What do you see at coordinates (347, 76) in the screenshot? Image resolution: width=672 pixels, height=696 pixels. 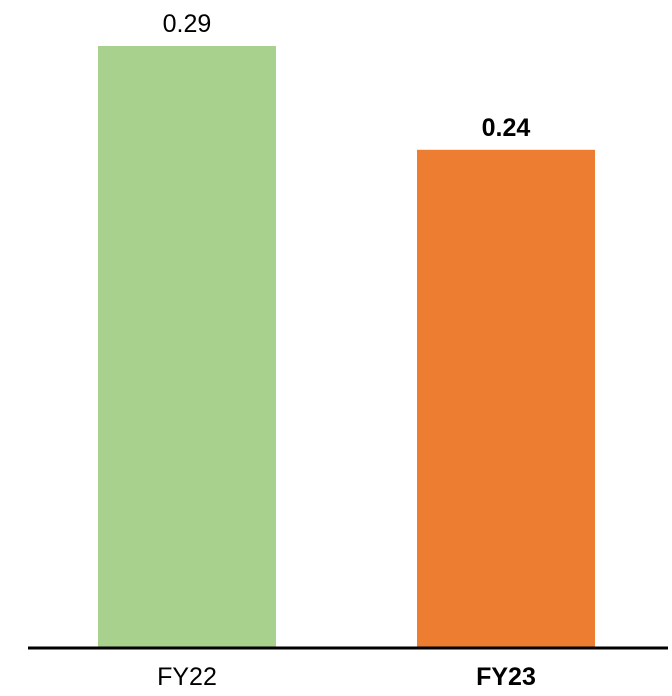 I see `value-labels: 0.29 0.24` at bounding box center [347, 76].